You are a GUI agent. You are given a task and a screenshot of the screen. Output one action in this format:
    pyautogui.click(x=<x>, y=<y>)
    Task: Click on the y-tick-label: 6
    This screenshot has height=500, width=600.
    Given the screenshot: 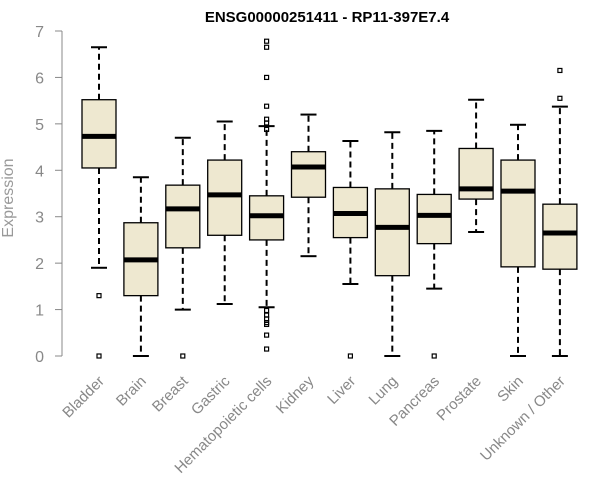 What is the action you would take?
    pyautogui.click(x=39, y=78)
    